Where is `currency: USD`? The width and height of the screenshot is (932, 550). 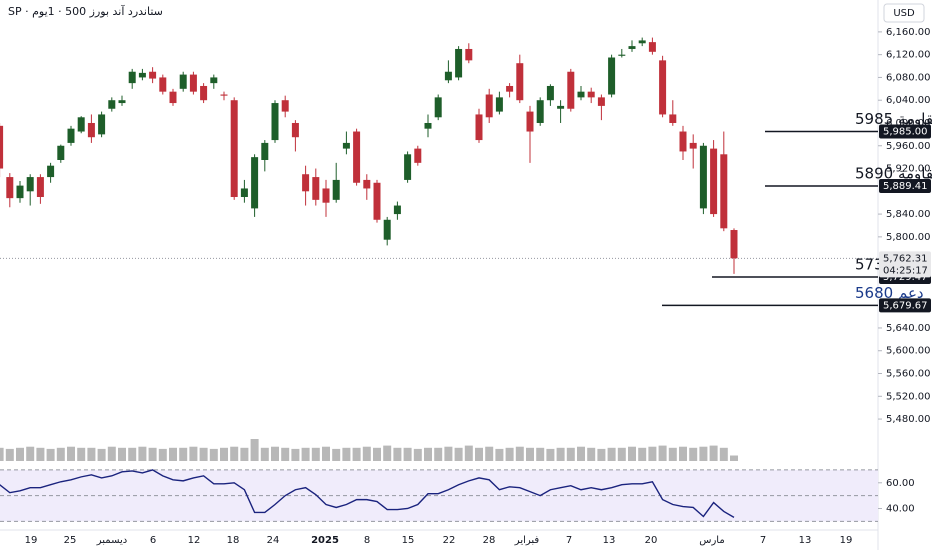 currency: USD is located at coordinates (904, 13).